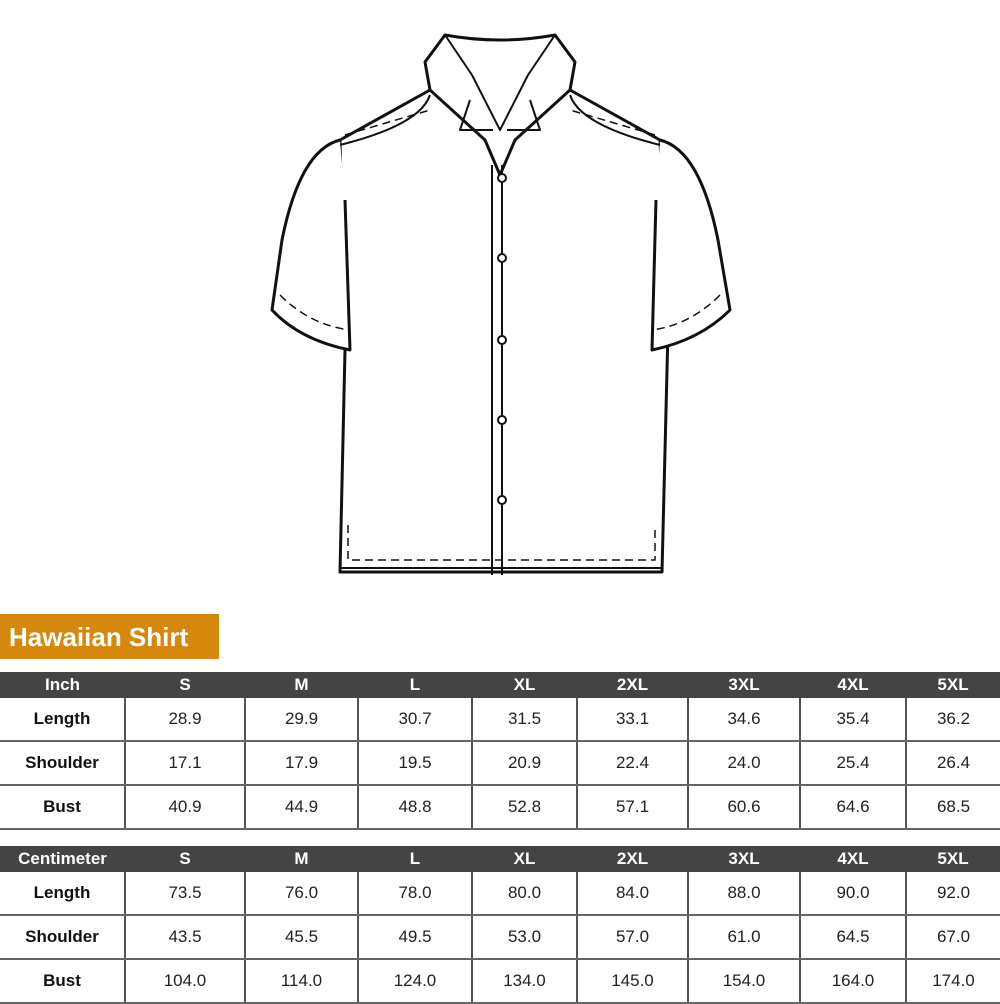 Image resolution: width=1000 pixels, height=1004 pixels. Describe the element at coordinates (414, 894) in the screenshot. I see `measurement-cell: 78.0` at that location.